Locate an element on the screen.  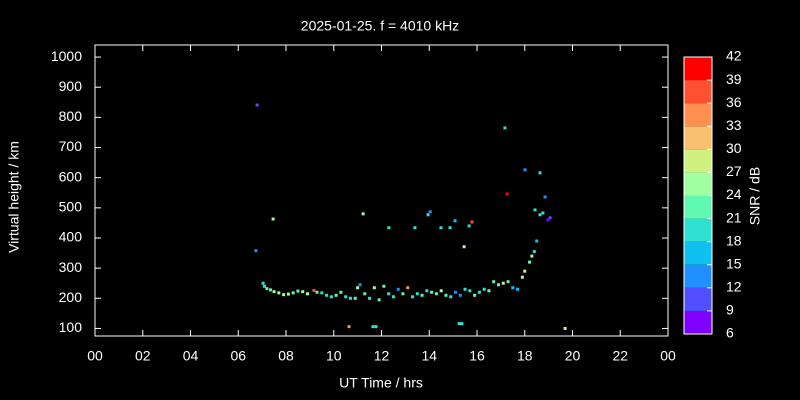
colorbar-tick-label: 18 is located at coordinates (734, 240).